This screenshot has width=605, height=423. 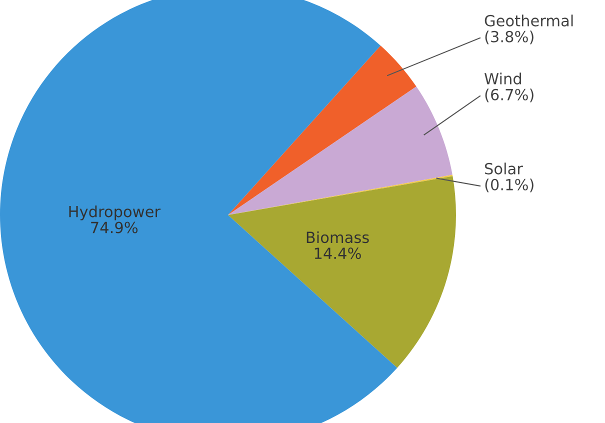 I want to click on slice-label: Hydropower, so click(x=115, y=213).